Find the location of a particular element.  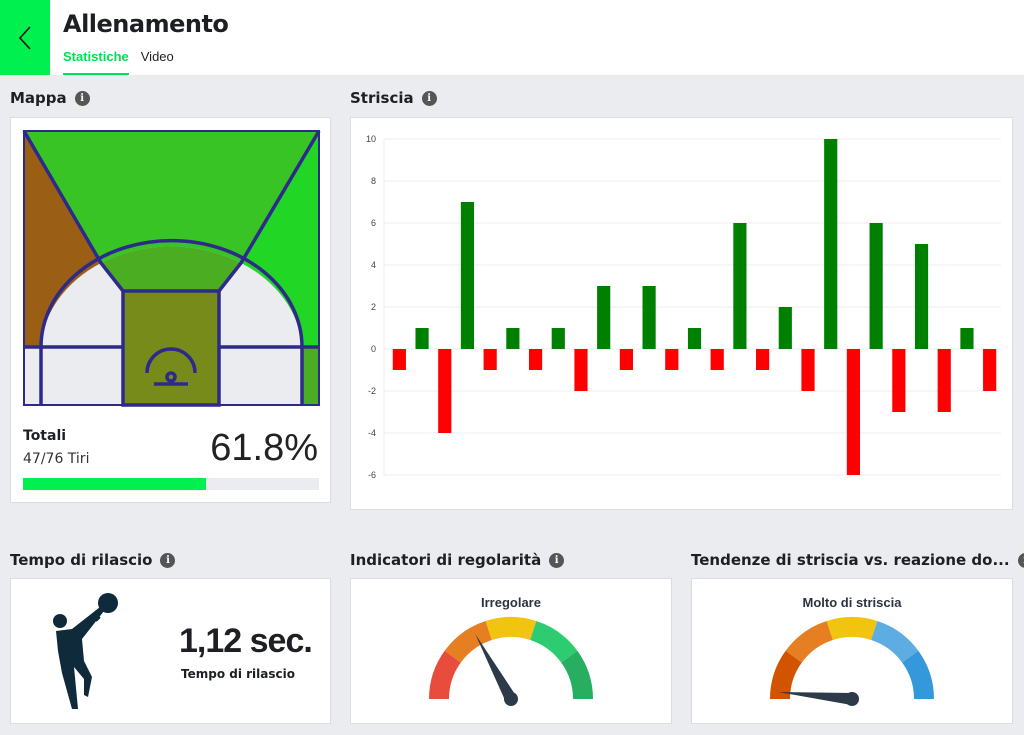

tendenze-card: Molto di striscia is located at coordinates (852, 651).